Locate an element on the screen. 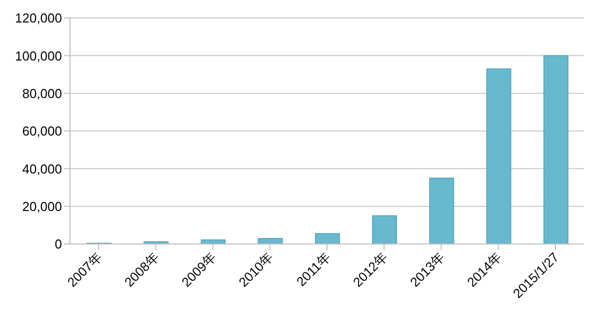 This screenshot has height=323, width=600. y-tick-label: 60,000 is located at coordinates (42, 131).